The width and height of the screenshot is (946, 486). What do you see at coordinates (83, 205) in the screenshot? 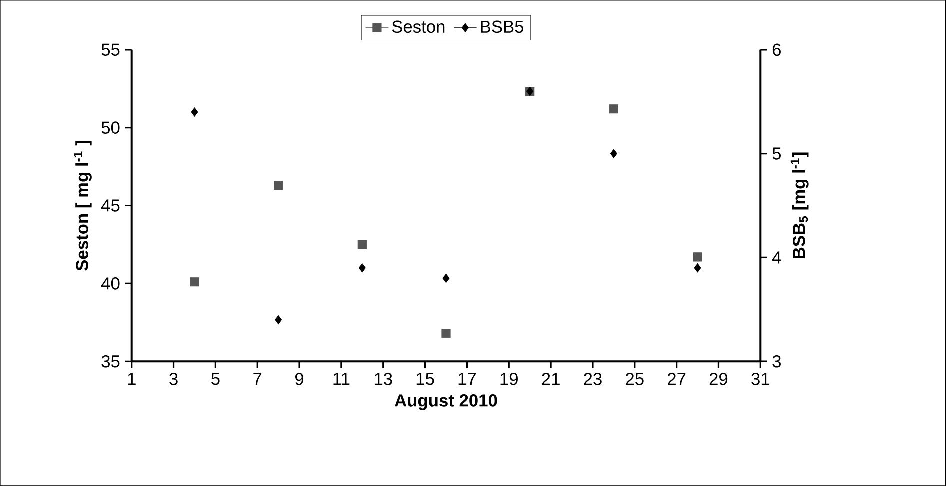
I see `y-axis-title: Seston [ mg l$^{-1}$ ]` at bounding box center [83, 205].